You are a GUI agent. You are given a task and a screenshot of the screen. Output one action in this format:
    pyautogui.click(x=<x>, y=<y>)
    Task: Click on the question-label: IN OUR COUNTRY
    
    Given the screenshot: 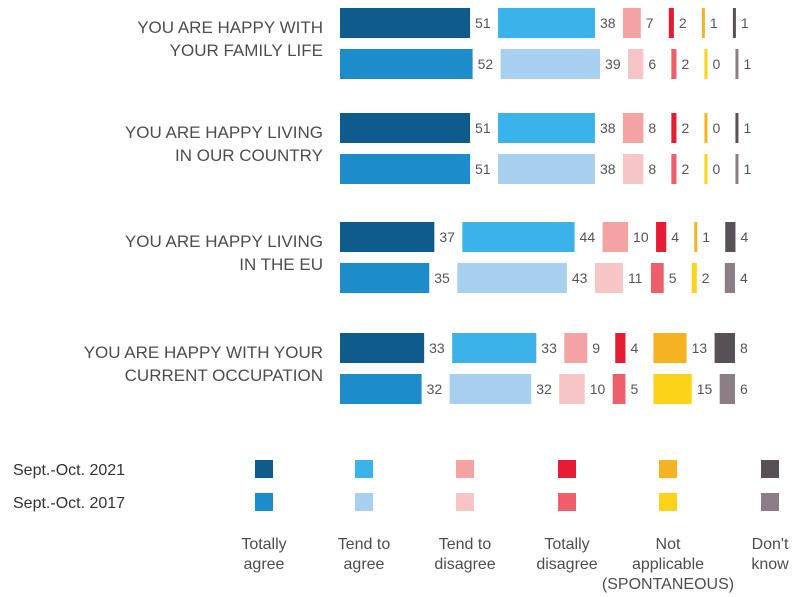 What is the action you would take?
    pyautogui.click(x=249, y=155)
    